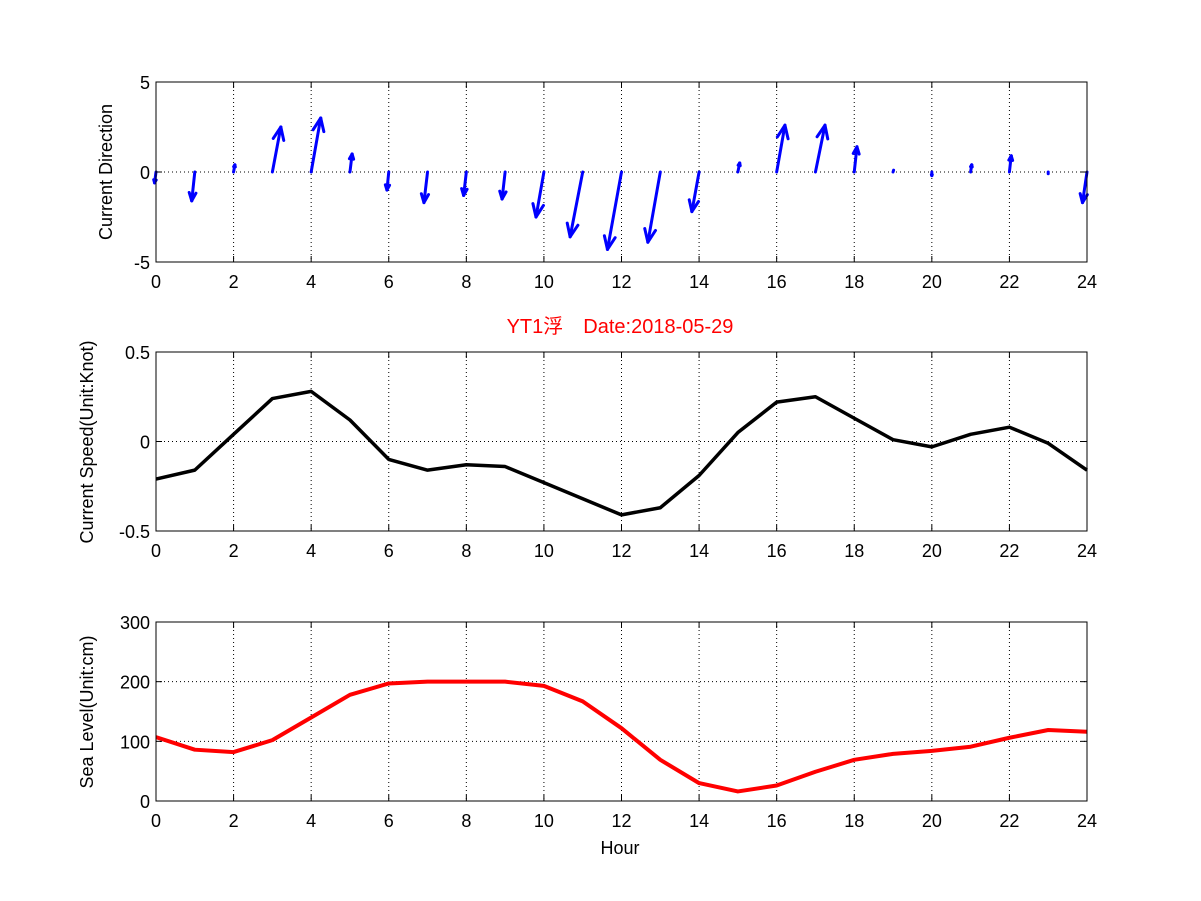  I want to click on x-tick-label: 18, so click(854, 821).